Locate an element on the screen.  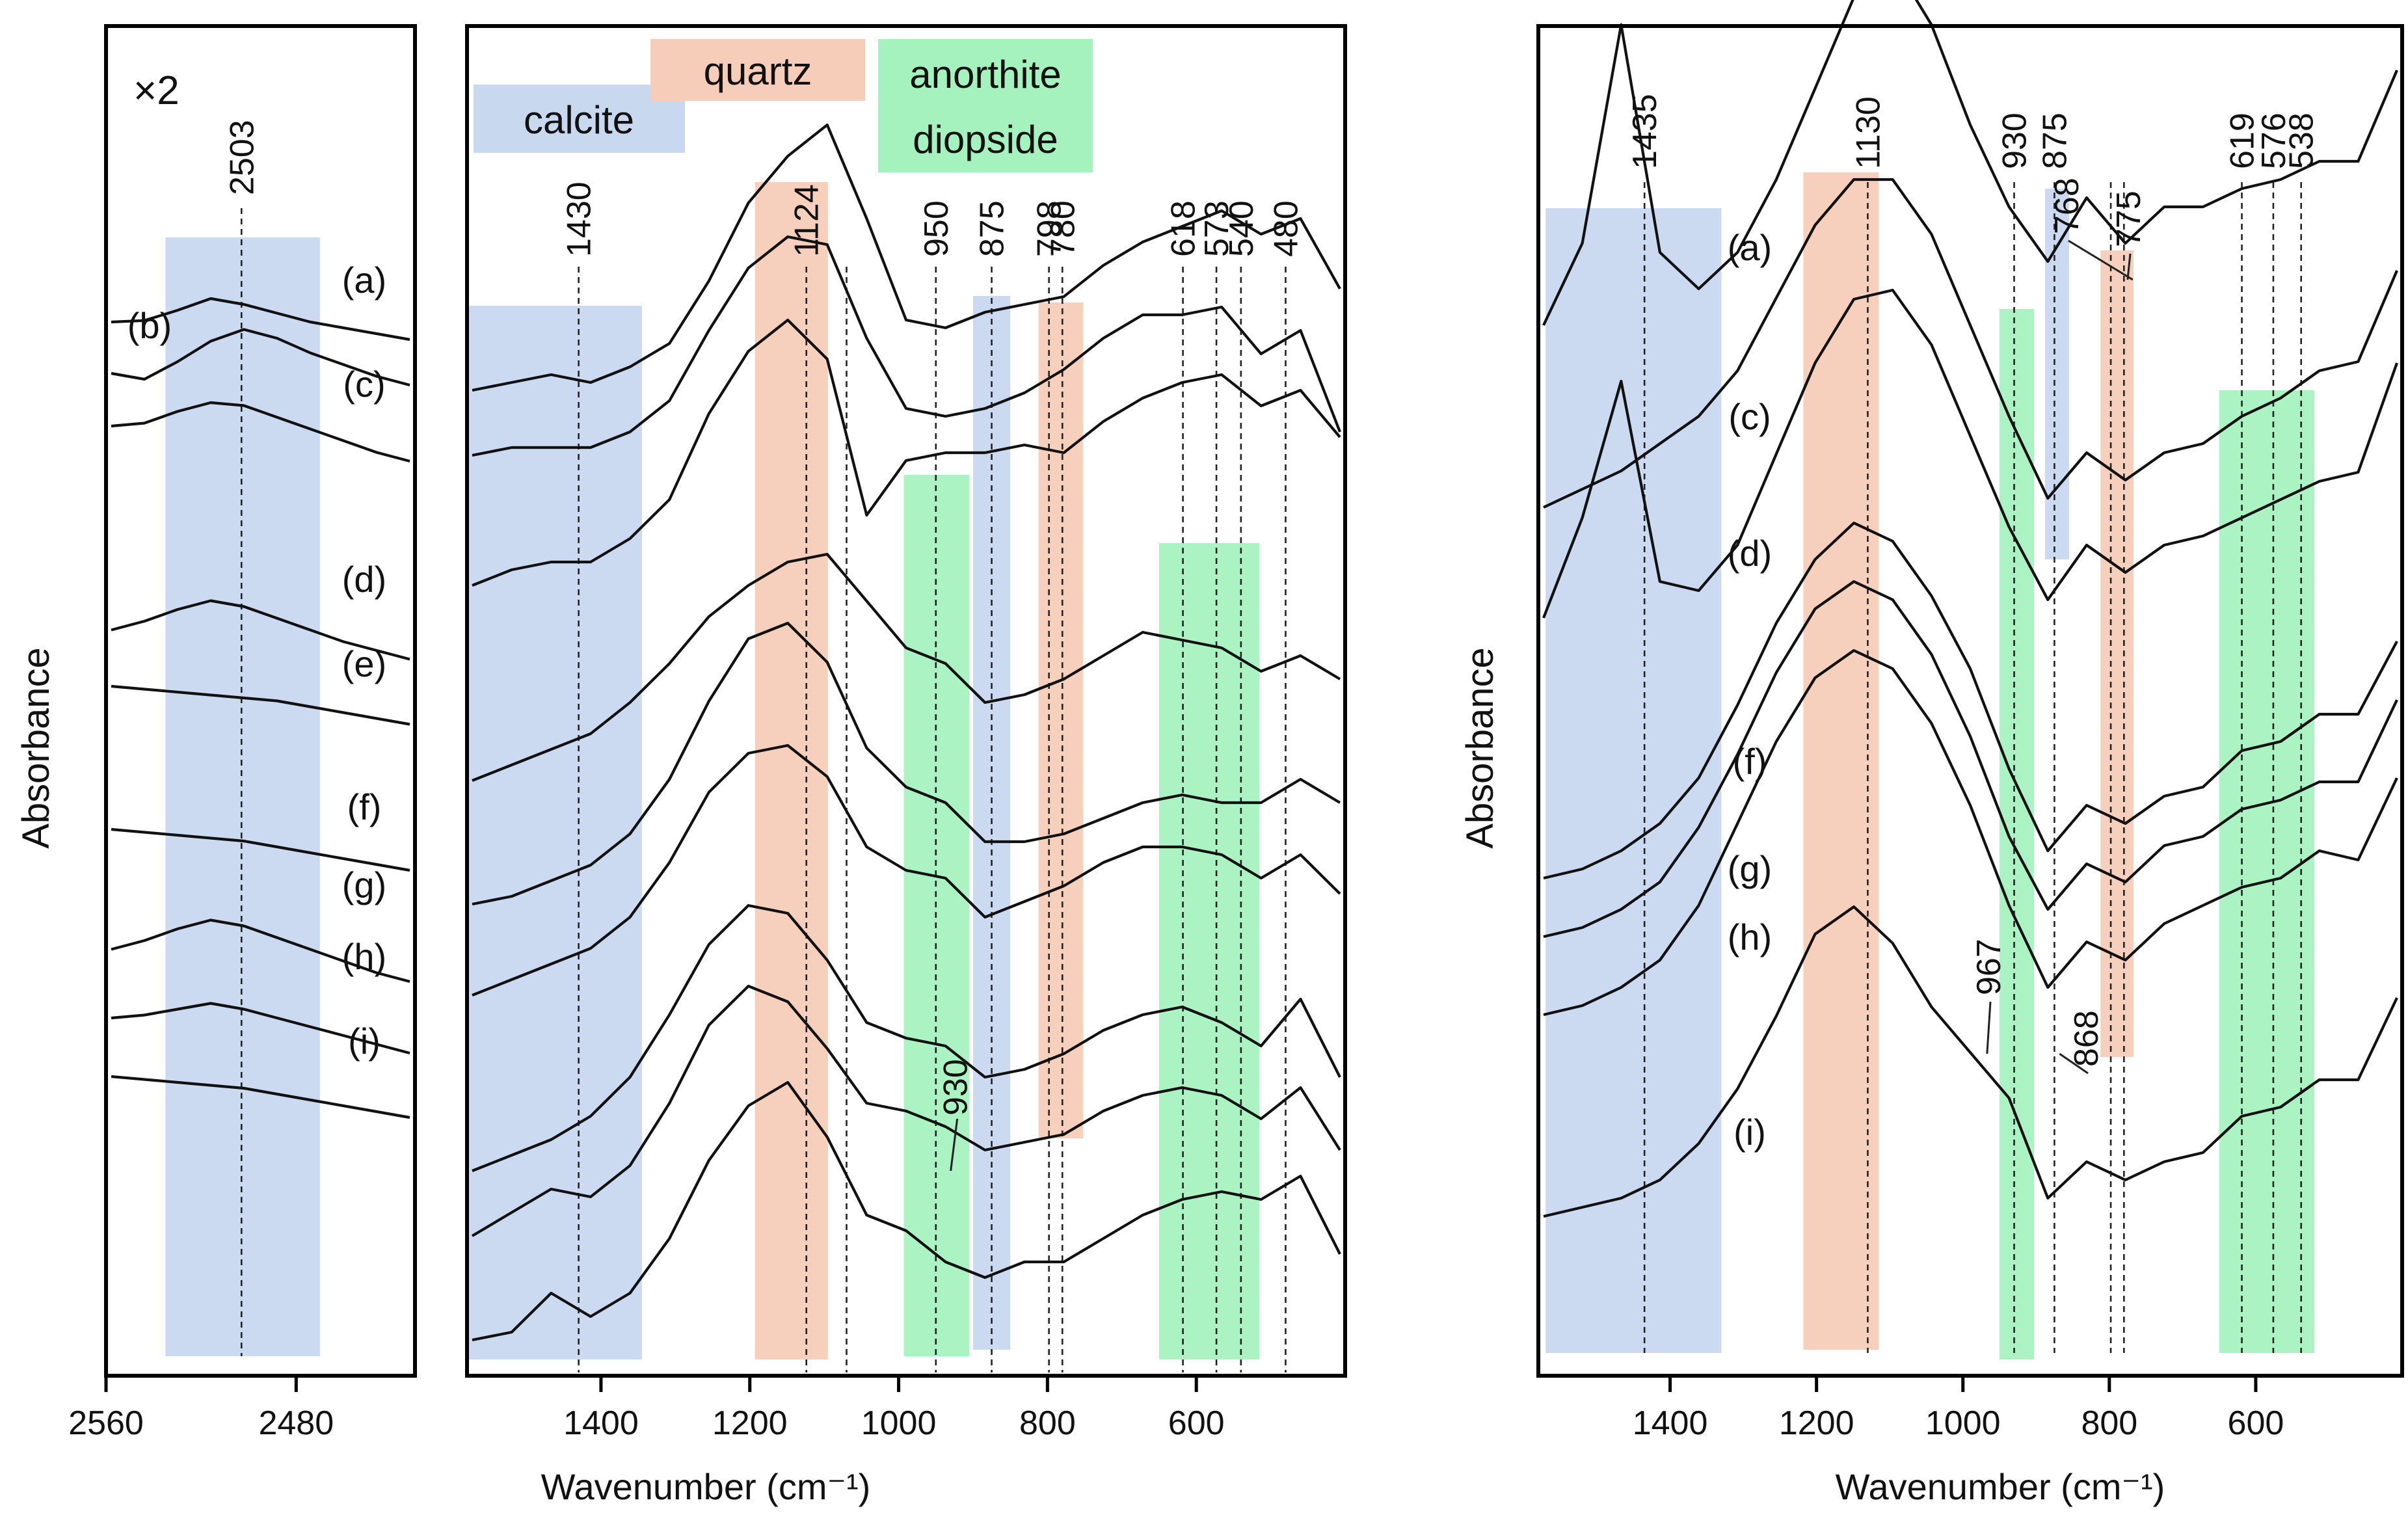
leader-label: 967 is located at coordinates (1989, 967).